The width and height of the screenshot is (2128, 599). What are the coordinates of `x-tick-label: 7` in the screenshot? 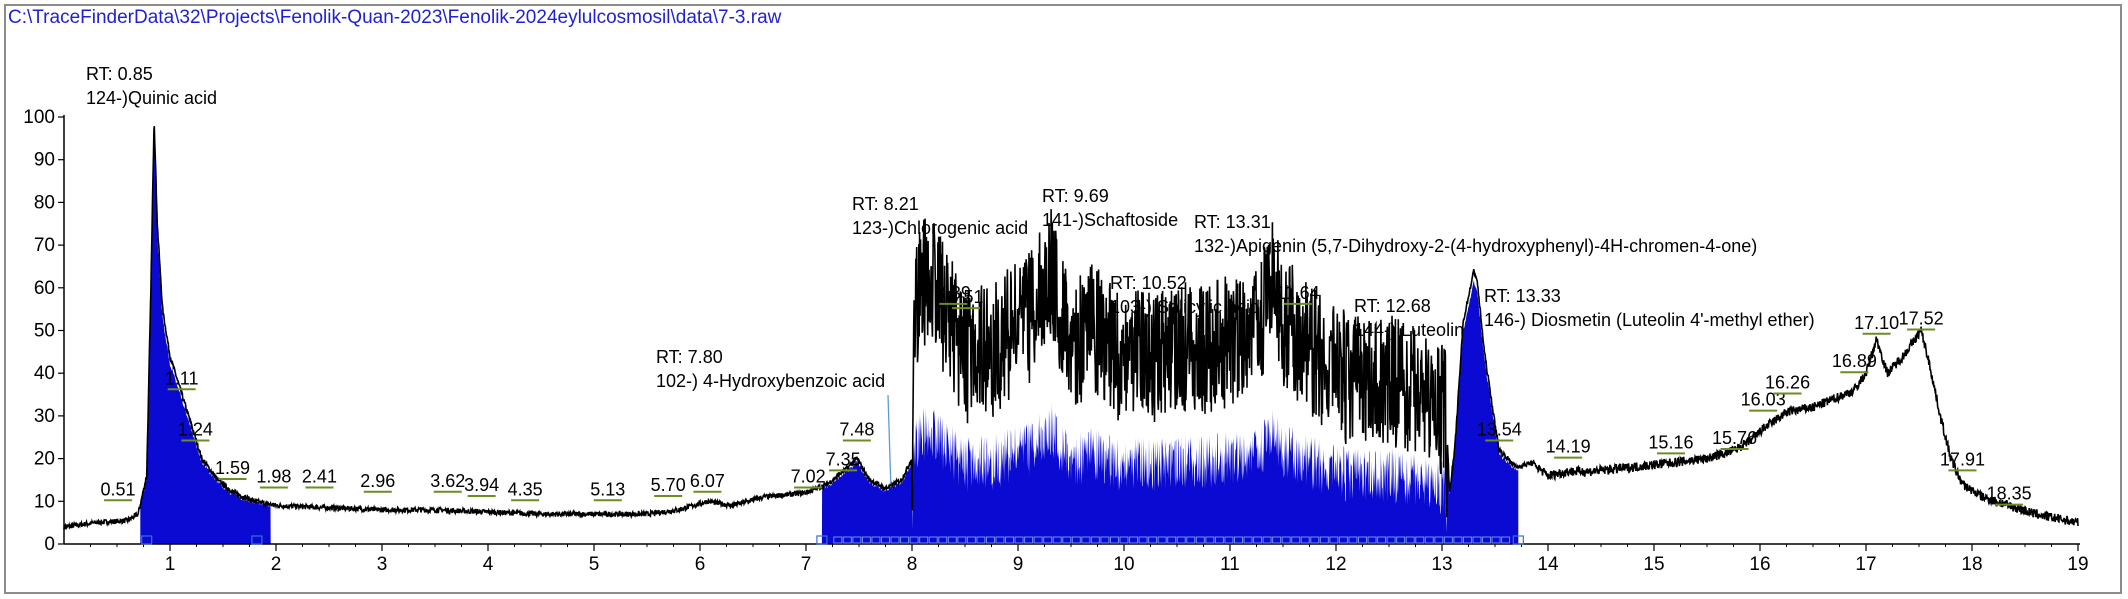 It's located at (806, 564).